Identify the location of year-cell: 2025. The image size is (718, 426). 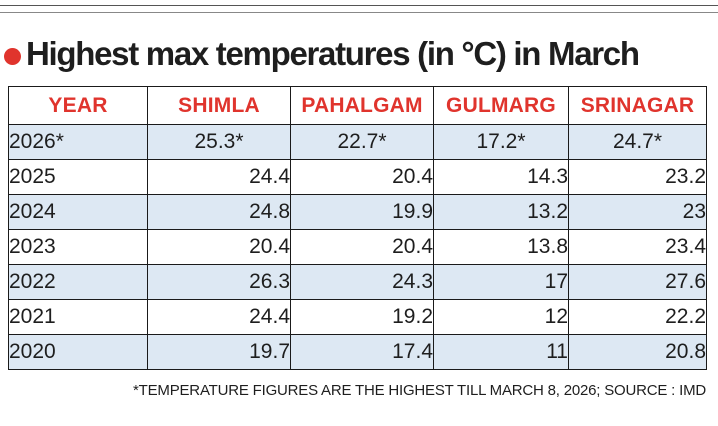
(78, 177).